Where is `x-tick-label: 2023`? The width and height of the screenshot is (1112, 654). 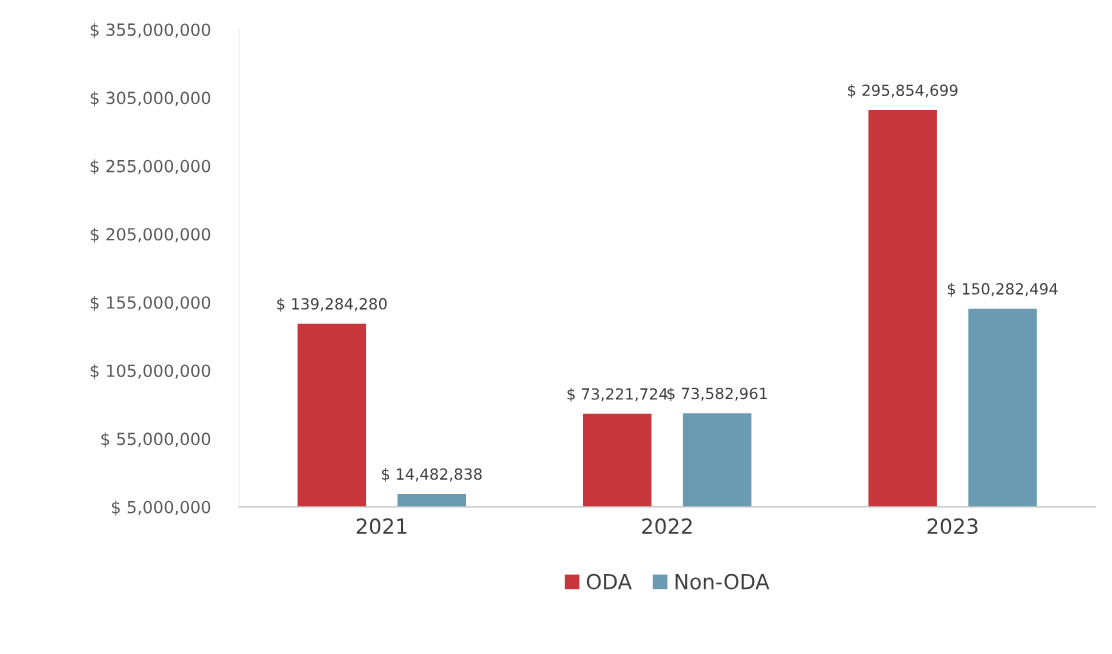
x-tick-label: 2023 is located at coordinates (952, 526).